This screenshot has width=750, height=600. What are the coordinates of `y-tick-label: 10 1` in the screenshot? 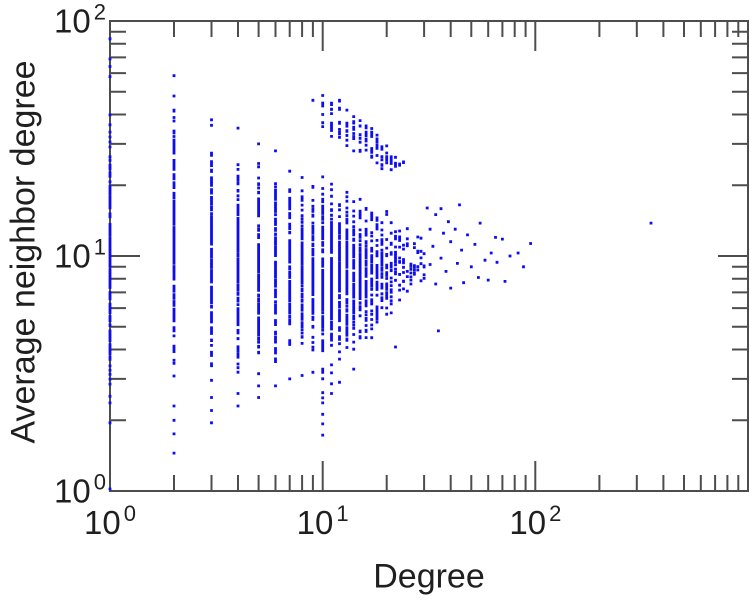 It's located at (80, 255).